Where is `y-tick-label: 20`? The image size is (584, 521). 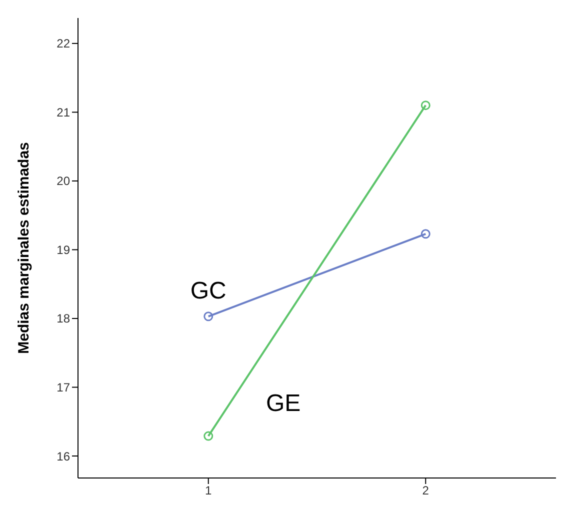 y-tick-label: 20 is located at coordinates (63, 181).